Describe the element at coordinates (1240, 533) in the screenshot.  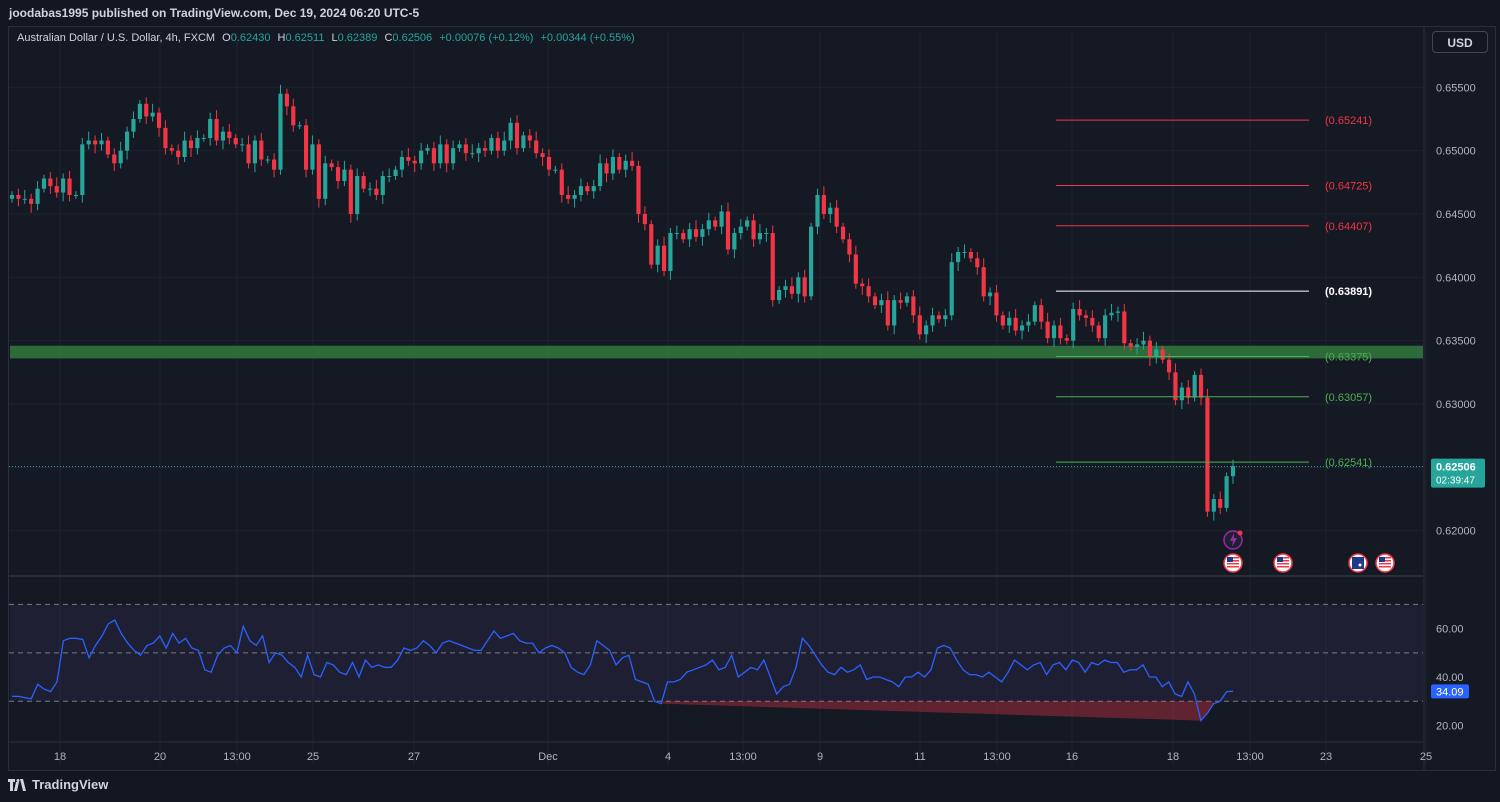
I see `news-dot` at that location.